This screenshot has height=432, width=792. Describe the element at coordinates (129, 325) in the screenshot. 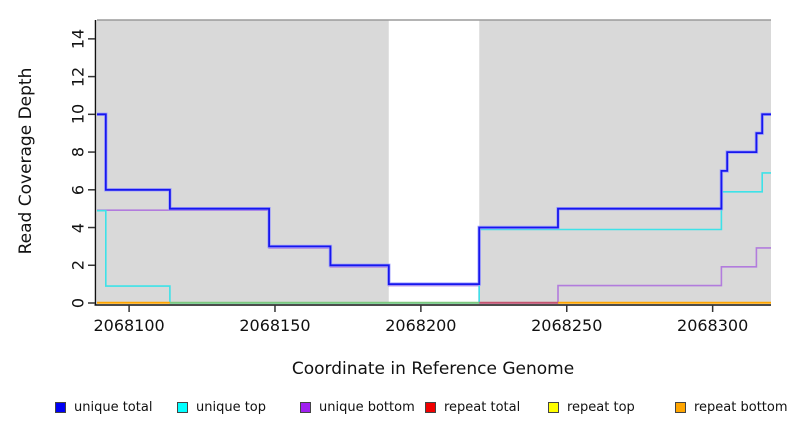

I see `x-tick-label: 2068100` at that location.